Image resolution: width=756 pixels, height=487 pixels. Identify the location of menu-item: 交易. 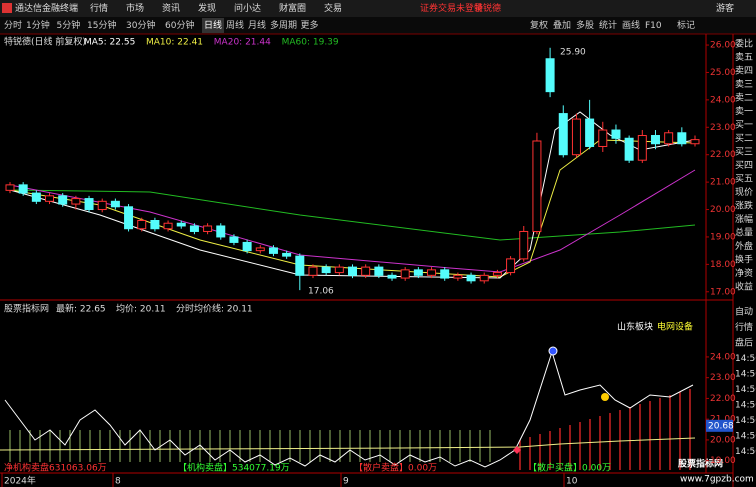
(333, 8).